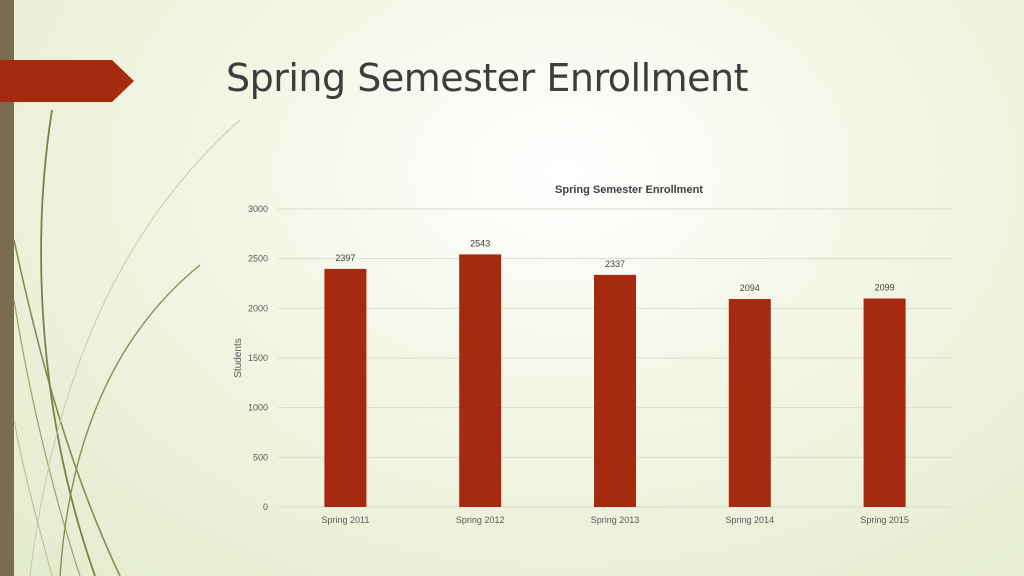 The width and height of the screenshot is (1024, 576). What do you see at coordinates (480, 520) in the screenshot?
I see `x-tick-label: Spring 2012` at bounding box center [480, 520].